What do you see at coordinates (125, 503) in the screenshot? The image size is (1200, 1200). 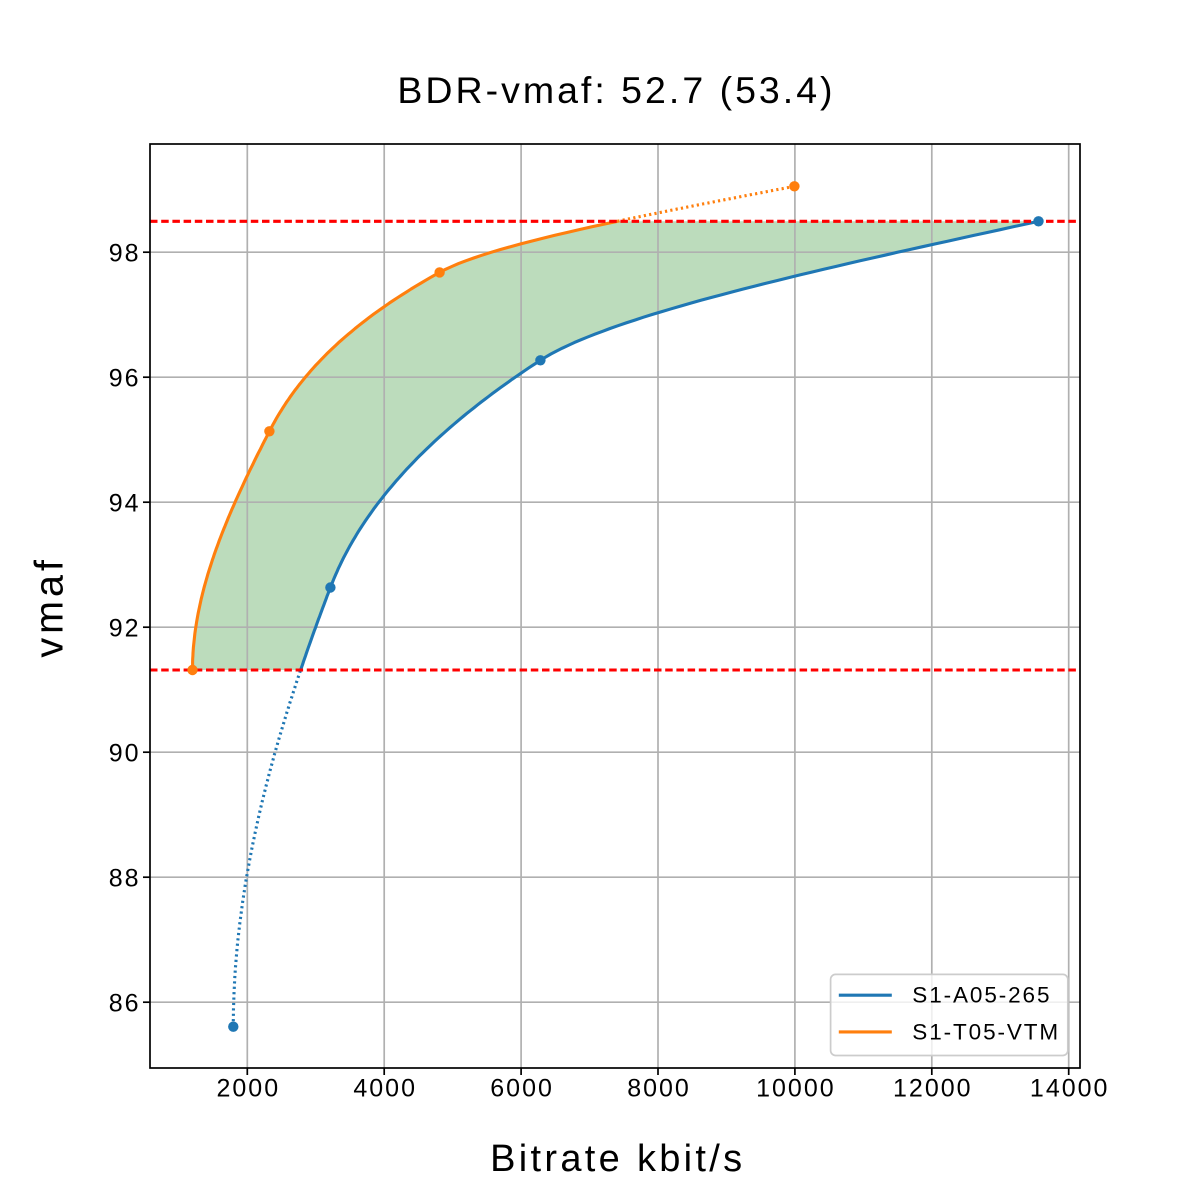 I see `svg-text: 94` at bounding box center [125, 503].